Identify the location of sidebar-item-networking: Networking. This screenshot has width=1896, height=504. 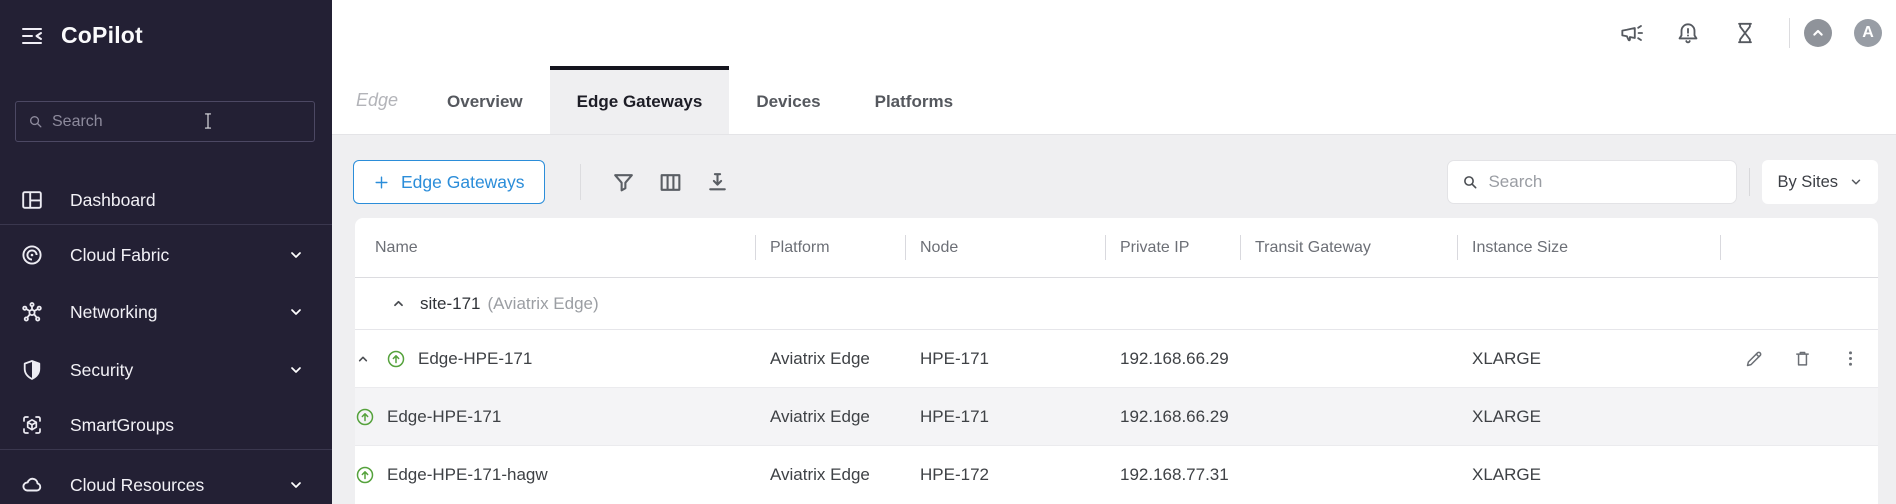
(166, 312).